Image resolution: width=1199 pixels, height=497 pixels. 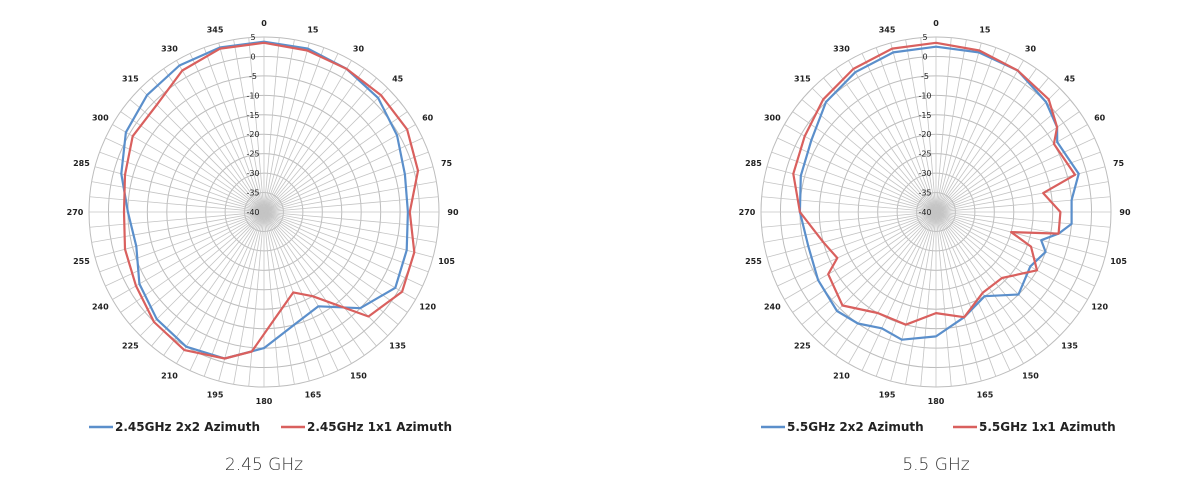 I want to click on angle-tick-label: 285, so click(x=81, y=163).